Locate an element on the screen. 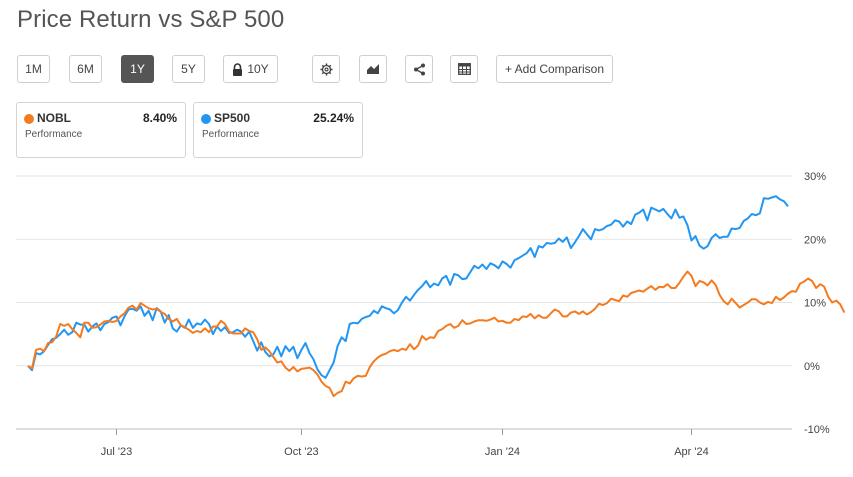 The height and width of the screenshot is (477, 853). period-5y-button: 5Y is located at coordinates (188, 69).